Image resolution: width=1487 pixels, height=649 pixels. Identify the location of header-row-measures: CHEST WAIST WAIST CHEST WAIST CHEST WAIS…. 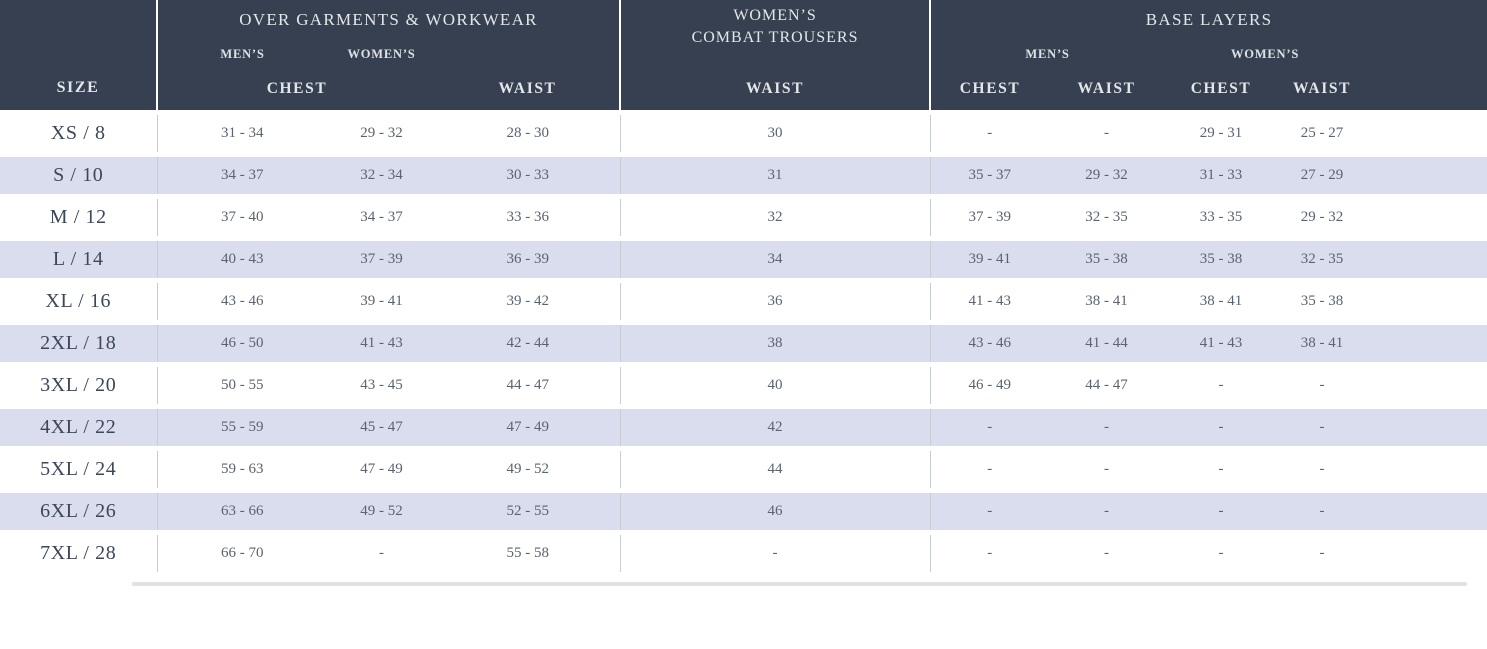
(743, 90).